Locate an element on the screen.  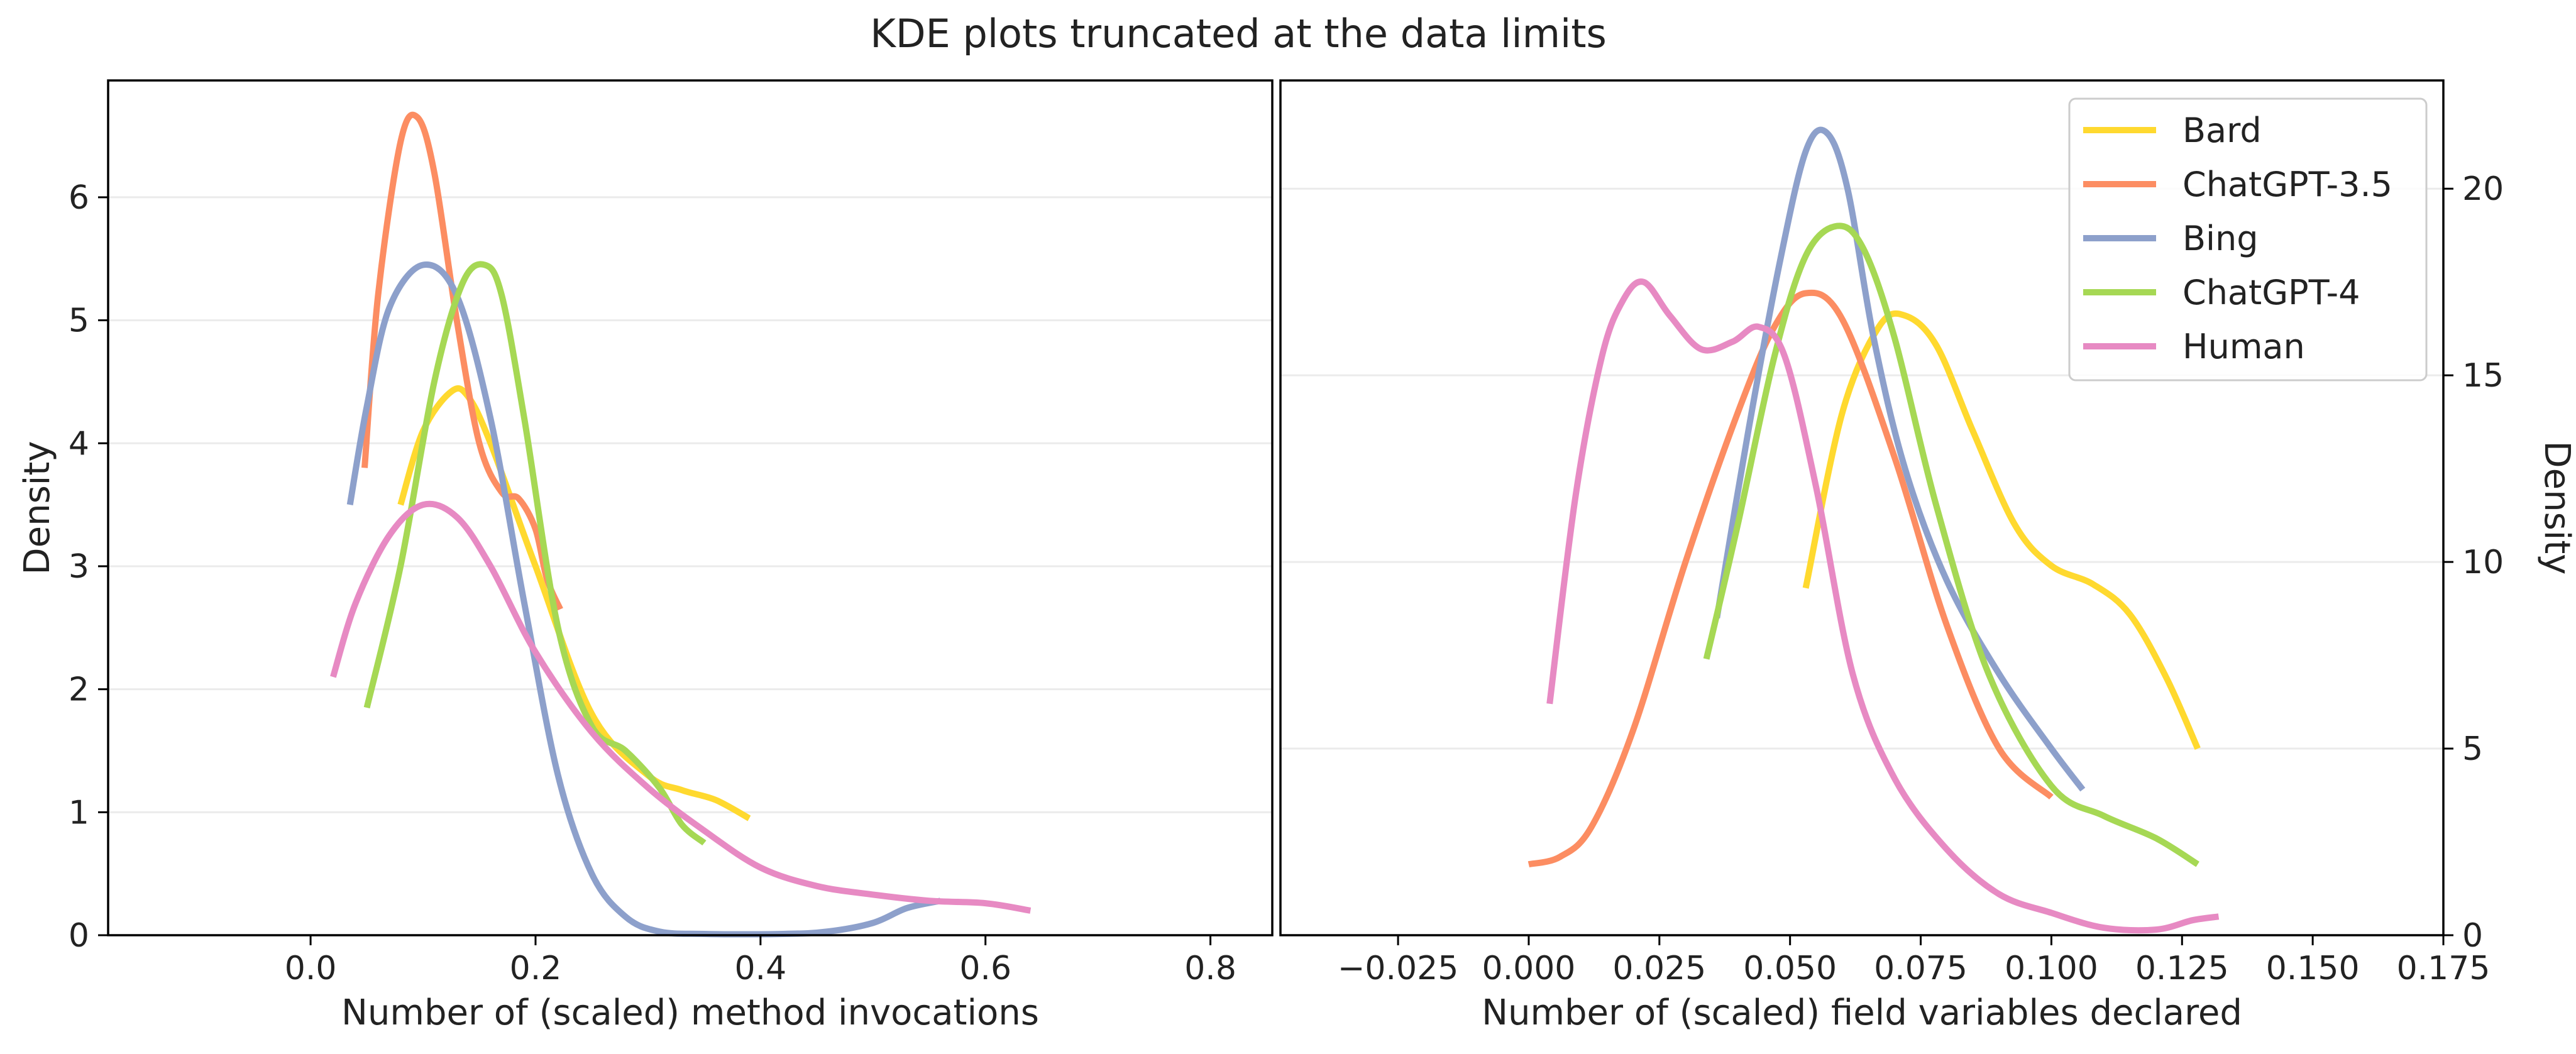
right-y-tick-label: 10 is located at coordinates (2483, 562).